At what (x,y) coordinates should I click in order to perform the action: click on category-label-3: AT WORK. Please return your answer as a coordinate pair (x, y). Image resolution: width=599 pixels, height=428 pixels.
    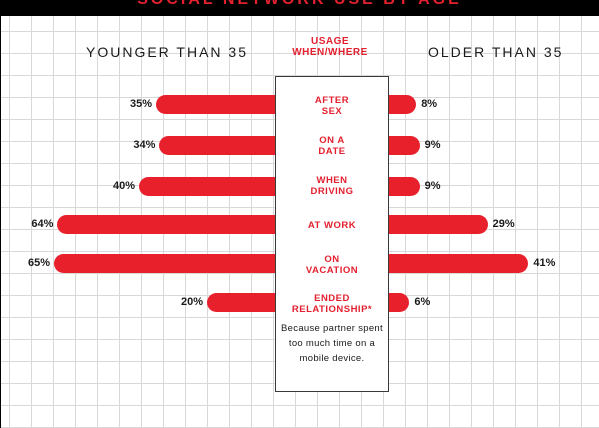
    Looking at the image, I should click on (332, 225).